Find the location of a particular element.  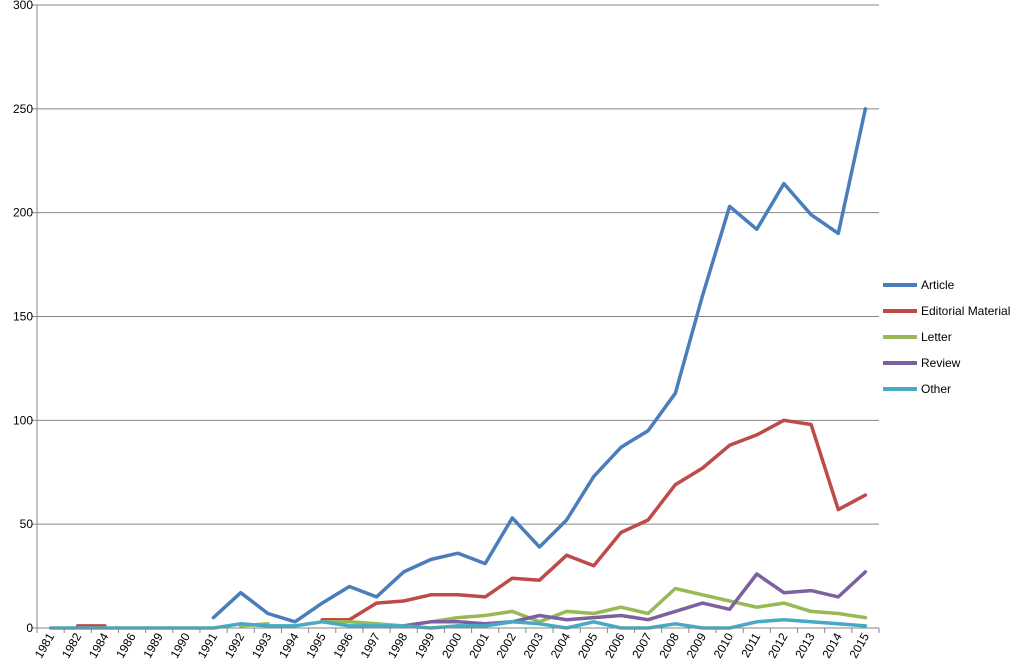

legend-item: Letter is located at coordinates (946, 337).